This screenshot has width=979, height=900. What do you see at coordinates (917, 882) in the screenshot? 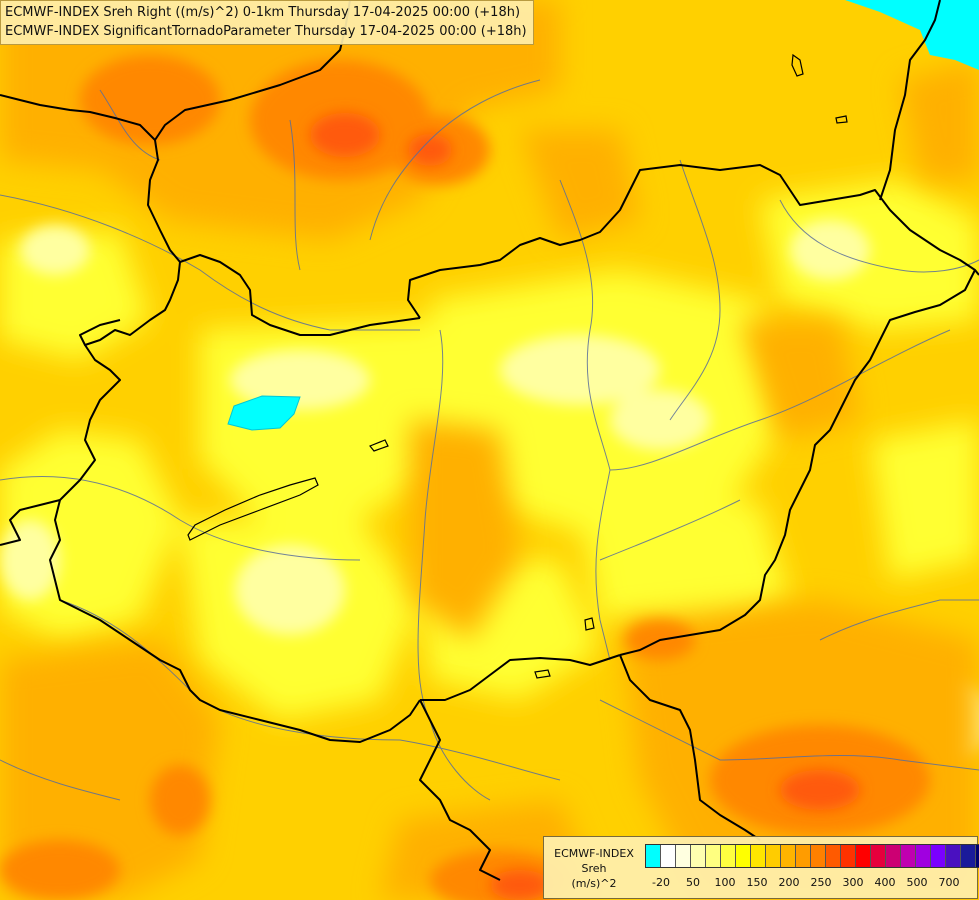
I see `legend-tick-label: 500` at bounding box center [917, 882].